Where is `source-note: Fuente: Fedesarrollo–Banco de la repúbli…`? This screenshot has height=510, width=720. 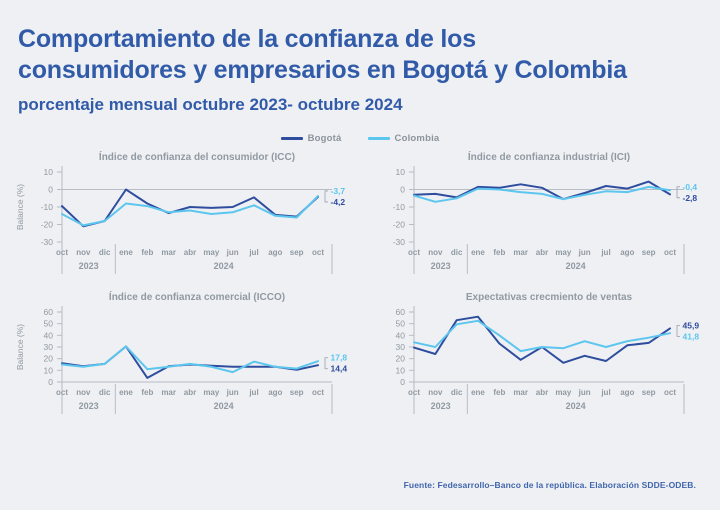 source-note: Fuente: Fedesarrollo–Banco de la repúbli… is located at coordinates (549, 485).